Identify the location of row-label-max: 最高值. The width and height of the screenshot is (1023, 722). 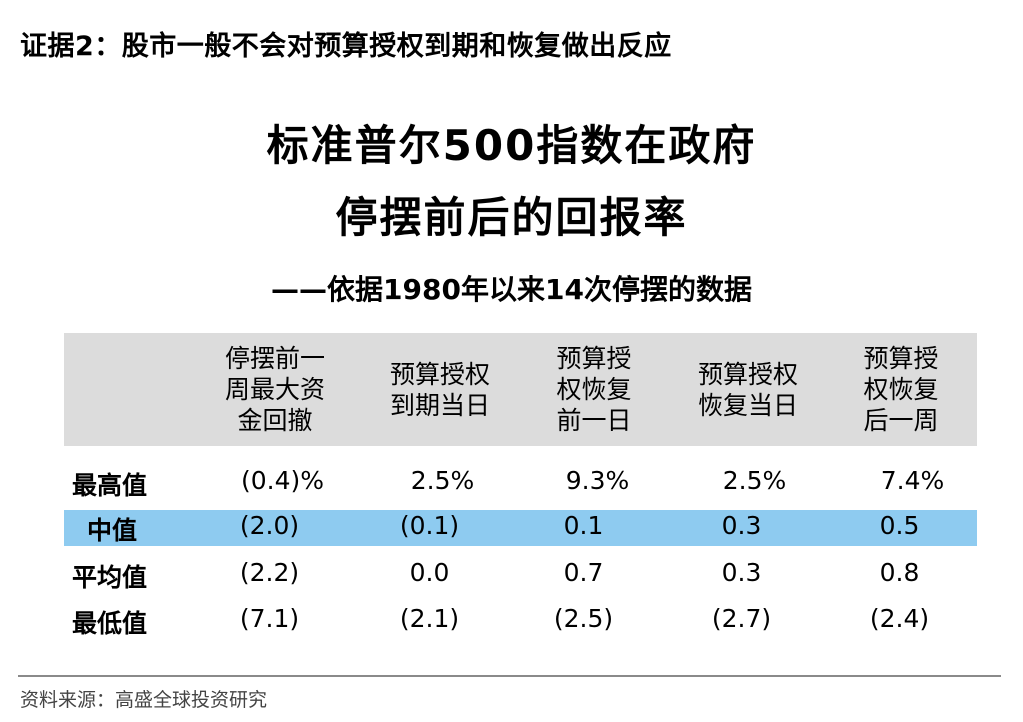
(110, 485).